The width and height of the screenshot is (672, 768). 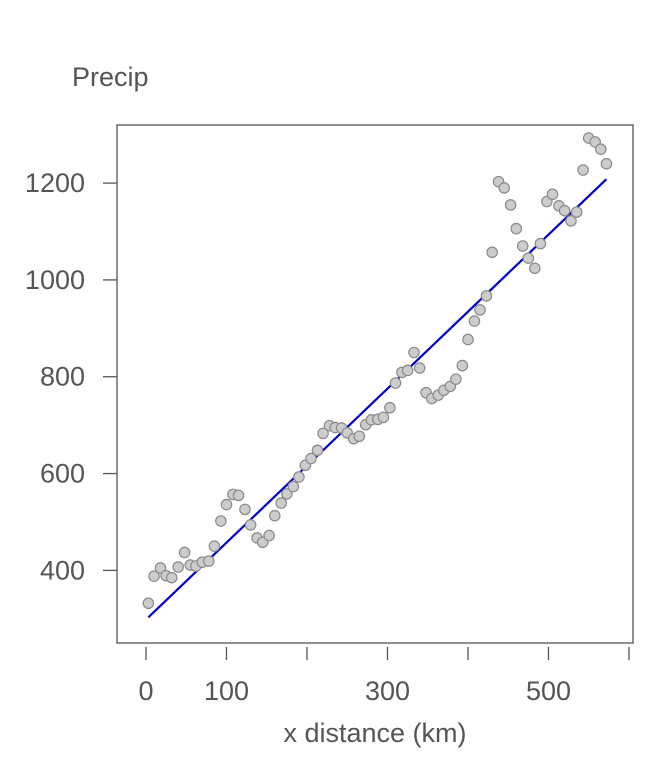 What do you see at coordinates (62, 570) in the screenshot?
I see `y-tick-label: 400` at bounding box center [62, 570].